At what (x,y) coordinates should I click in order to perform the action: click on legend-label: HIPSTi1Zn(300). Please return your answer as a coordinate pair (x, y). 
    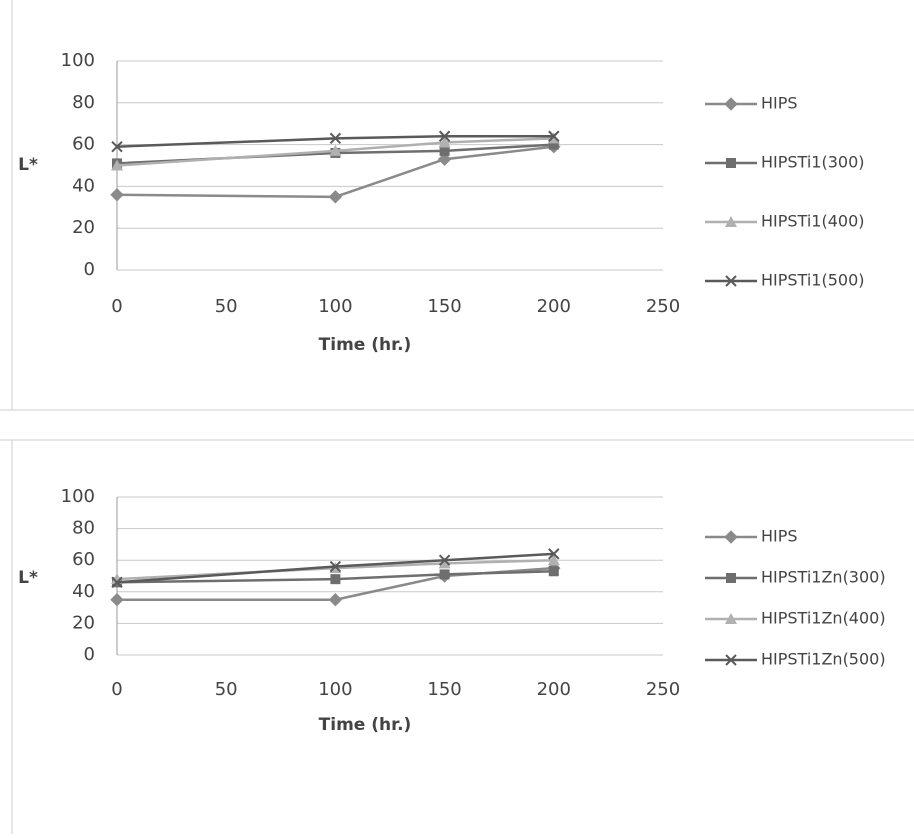
    Looking at the image, I should click on (823, 577).